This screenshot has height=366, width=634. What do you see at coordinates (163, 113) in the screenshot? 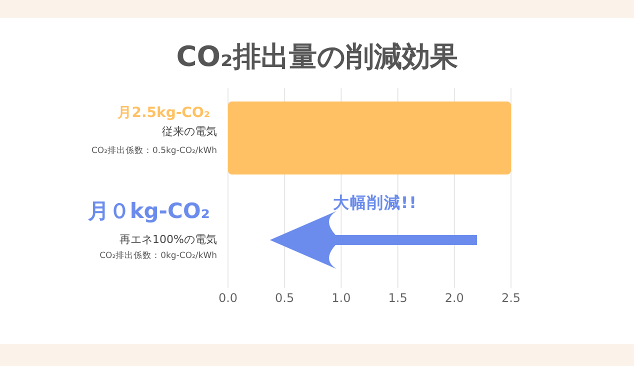
I see `data-label: 月2.5kg-CO₂` at bounding box center [163, 113].